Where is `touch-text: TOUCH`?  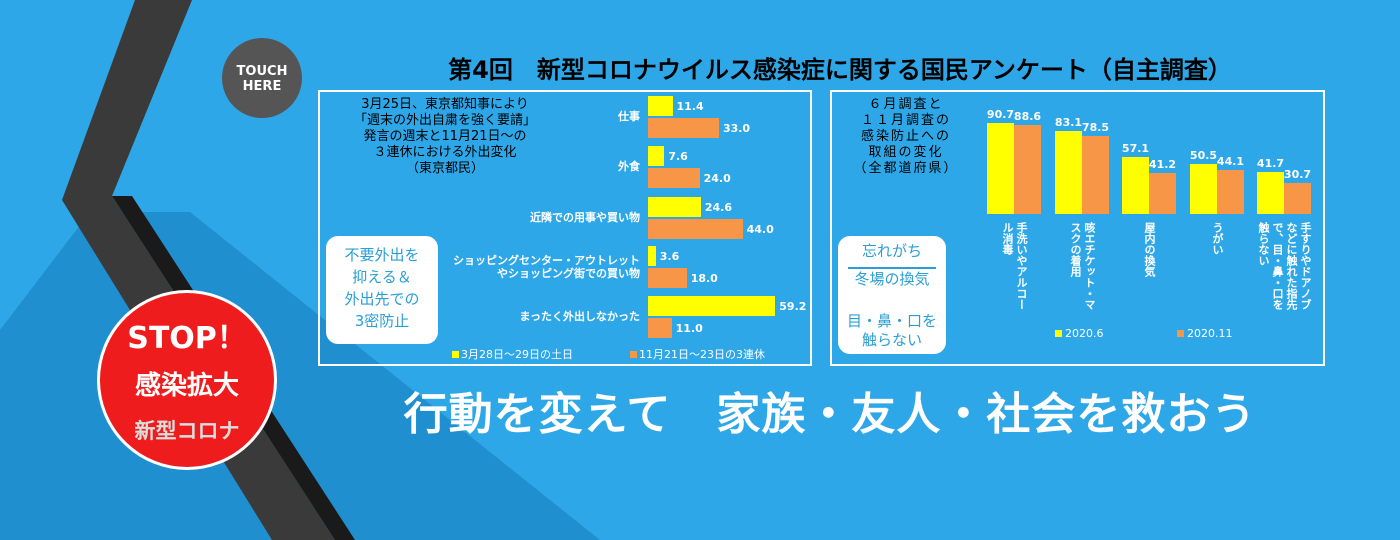 touch-text: TOUCH is located at coordinates (262, 71).